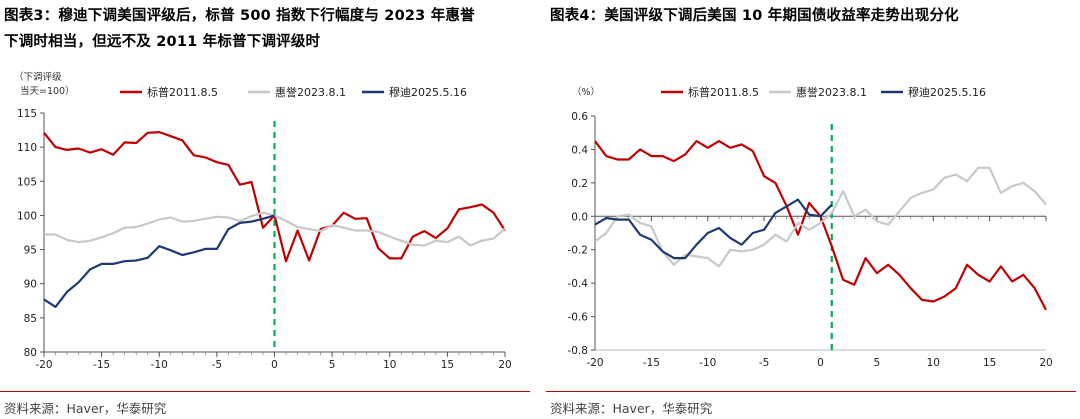 This screenshot has height=419, width=1080. Describe the element at coordinates (428, 92) in the screenshot. I see `legend-label-2: 穆迪2025.5.16` at that location.